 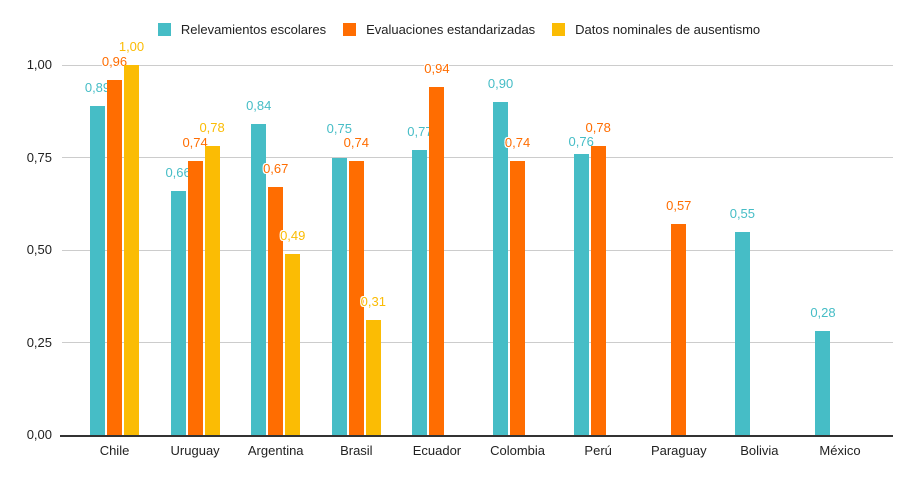 What do you see at coordinates (275, 450) in the screenshot?
I see `x-axis-tick-label: Argentina` at bounding box center [275, 450].